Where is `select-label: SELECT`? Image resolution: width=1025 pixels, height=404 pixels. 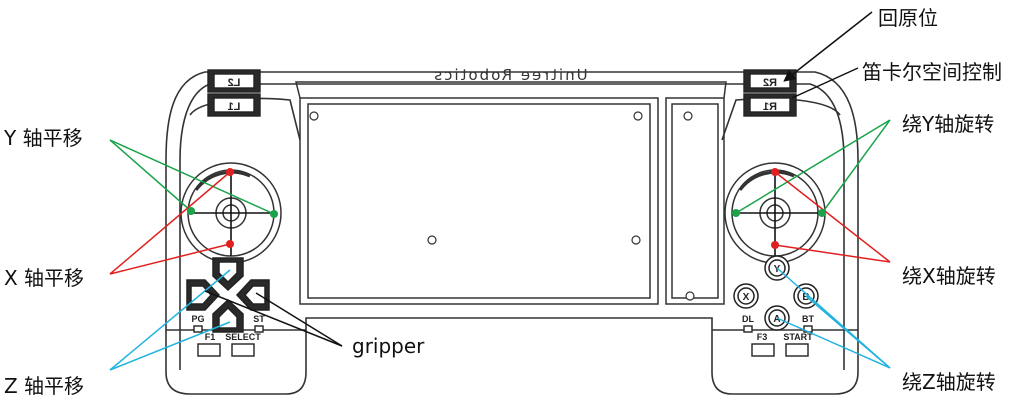 select-label: SELECT is located at coordinates (243, 337).